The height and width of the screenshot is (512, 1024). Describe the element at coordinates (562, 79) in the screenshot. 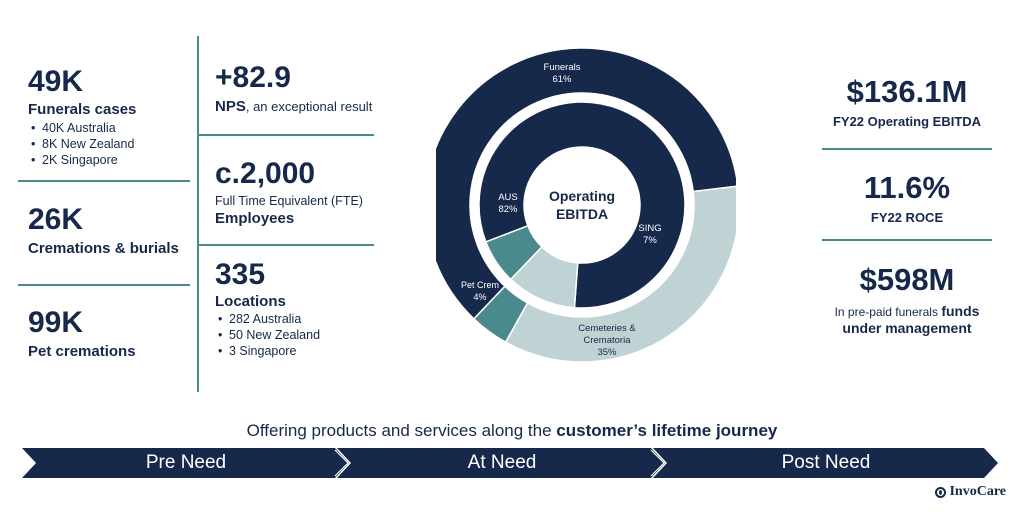

I see `label-funerals-pct: 61%` at that location.